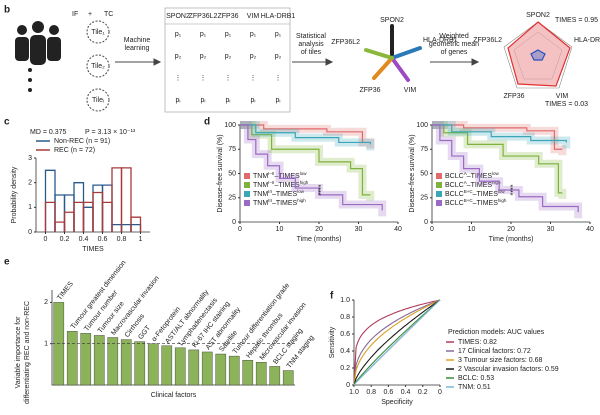 This screenshot has width=600, height=415. What do you see at coordinates (253, 34) in the screenshot?
I see `table-cell: p₁` at bounding box center [253, 34].